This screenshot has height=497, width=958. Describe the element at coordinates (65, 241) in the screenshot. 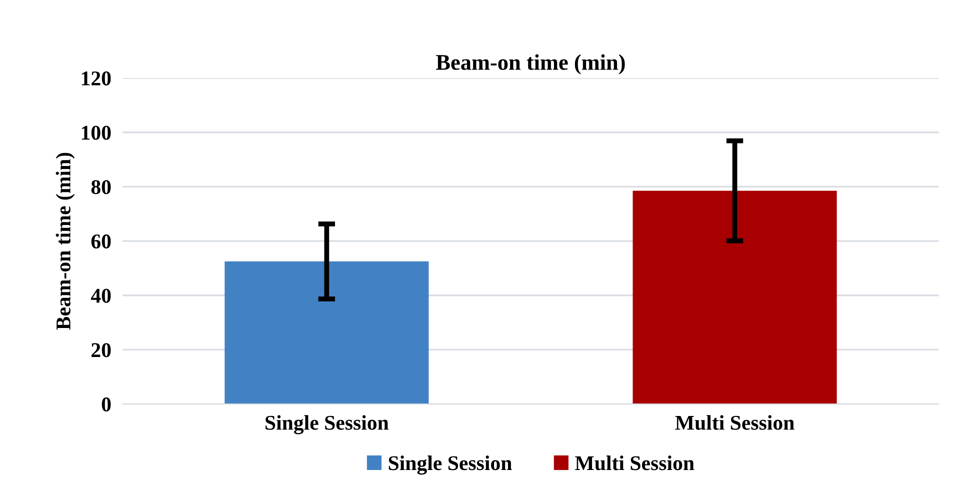

I see `y-axis-title: Beam-on time (min)` at that location.